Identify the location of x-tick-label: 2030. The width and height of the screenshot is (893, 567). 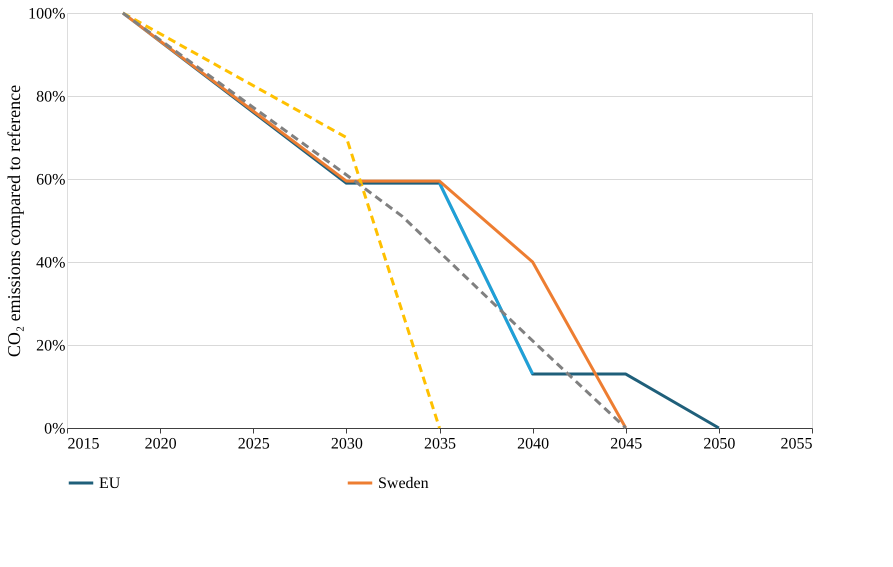
(346, 444).